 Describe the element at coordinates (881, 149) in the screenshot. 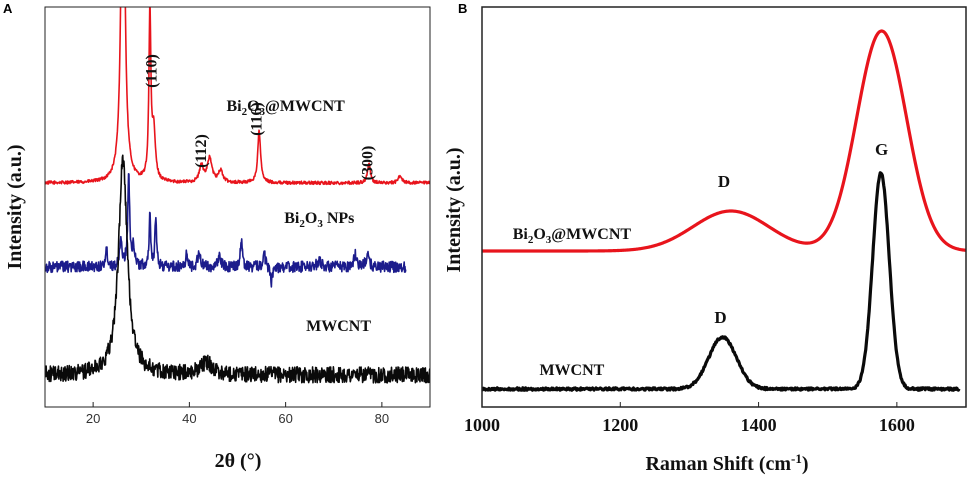

I see `peak-annotation: G` at that location.